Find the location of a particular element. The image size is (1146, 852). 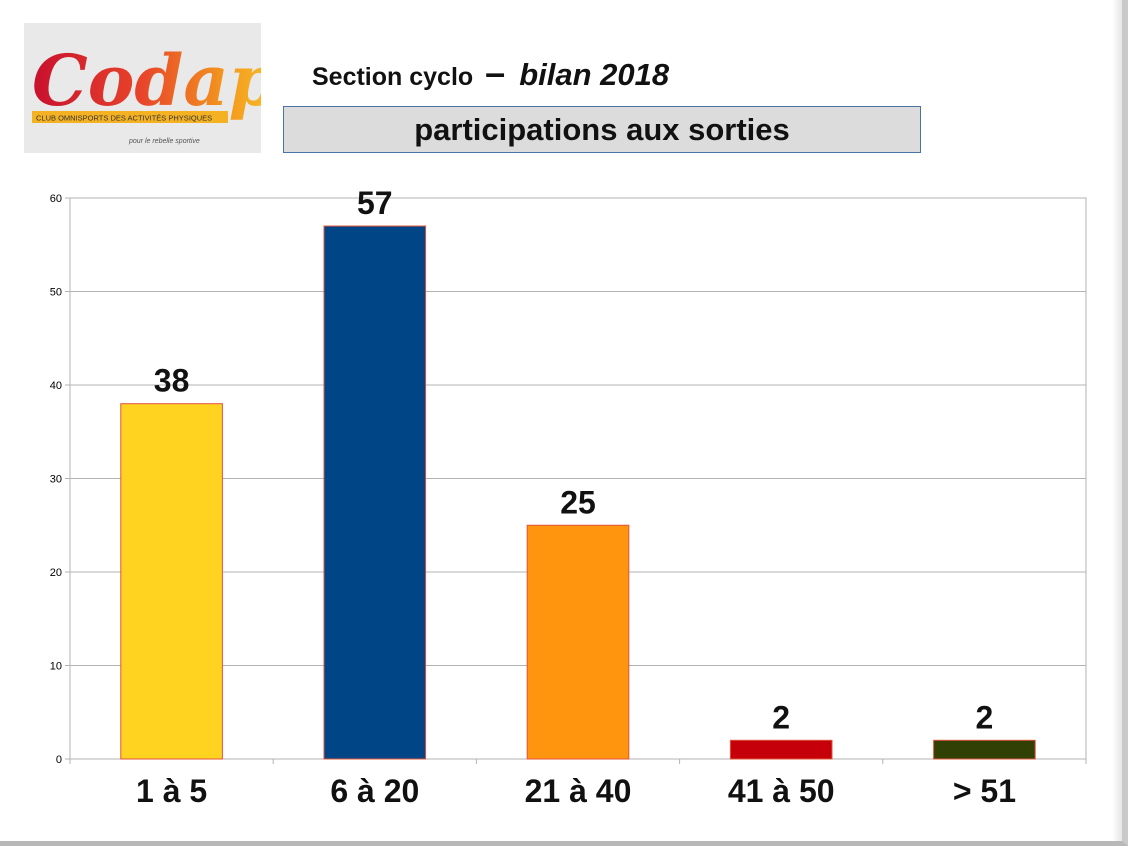

logo-wordmark: Codap is located at coordinates (146, 80).